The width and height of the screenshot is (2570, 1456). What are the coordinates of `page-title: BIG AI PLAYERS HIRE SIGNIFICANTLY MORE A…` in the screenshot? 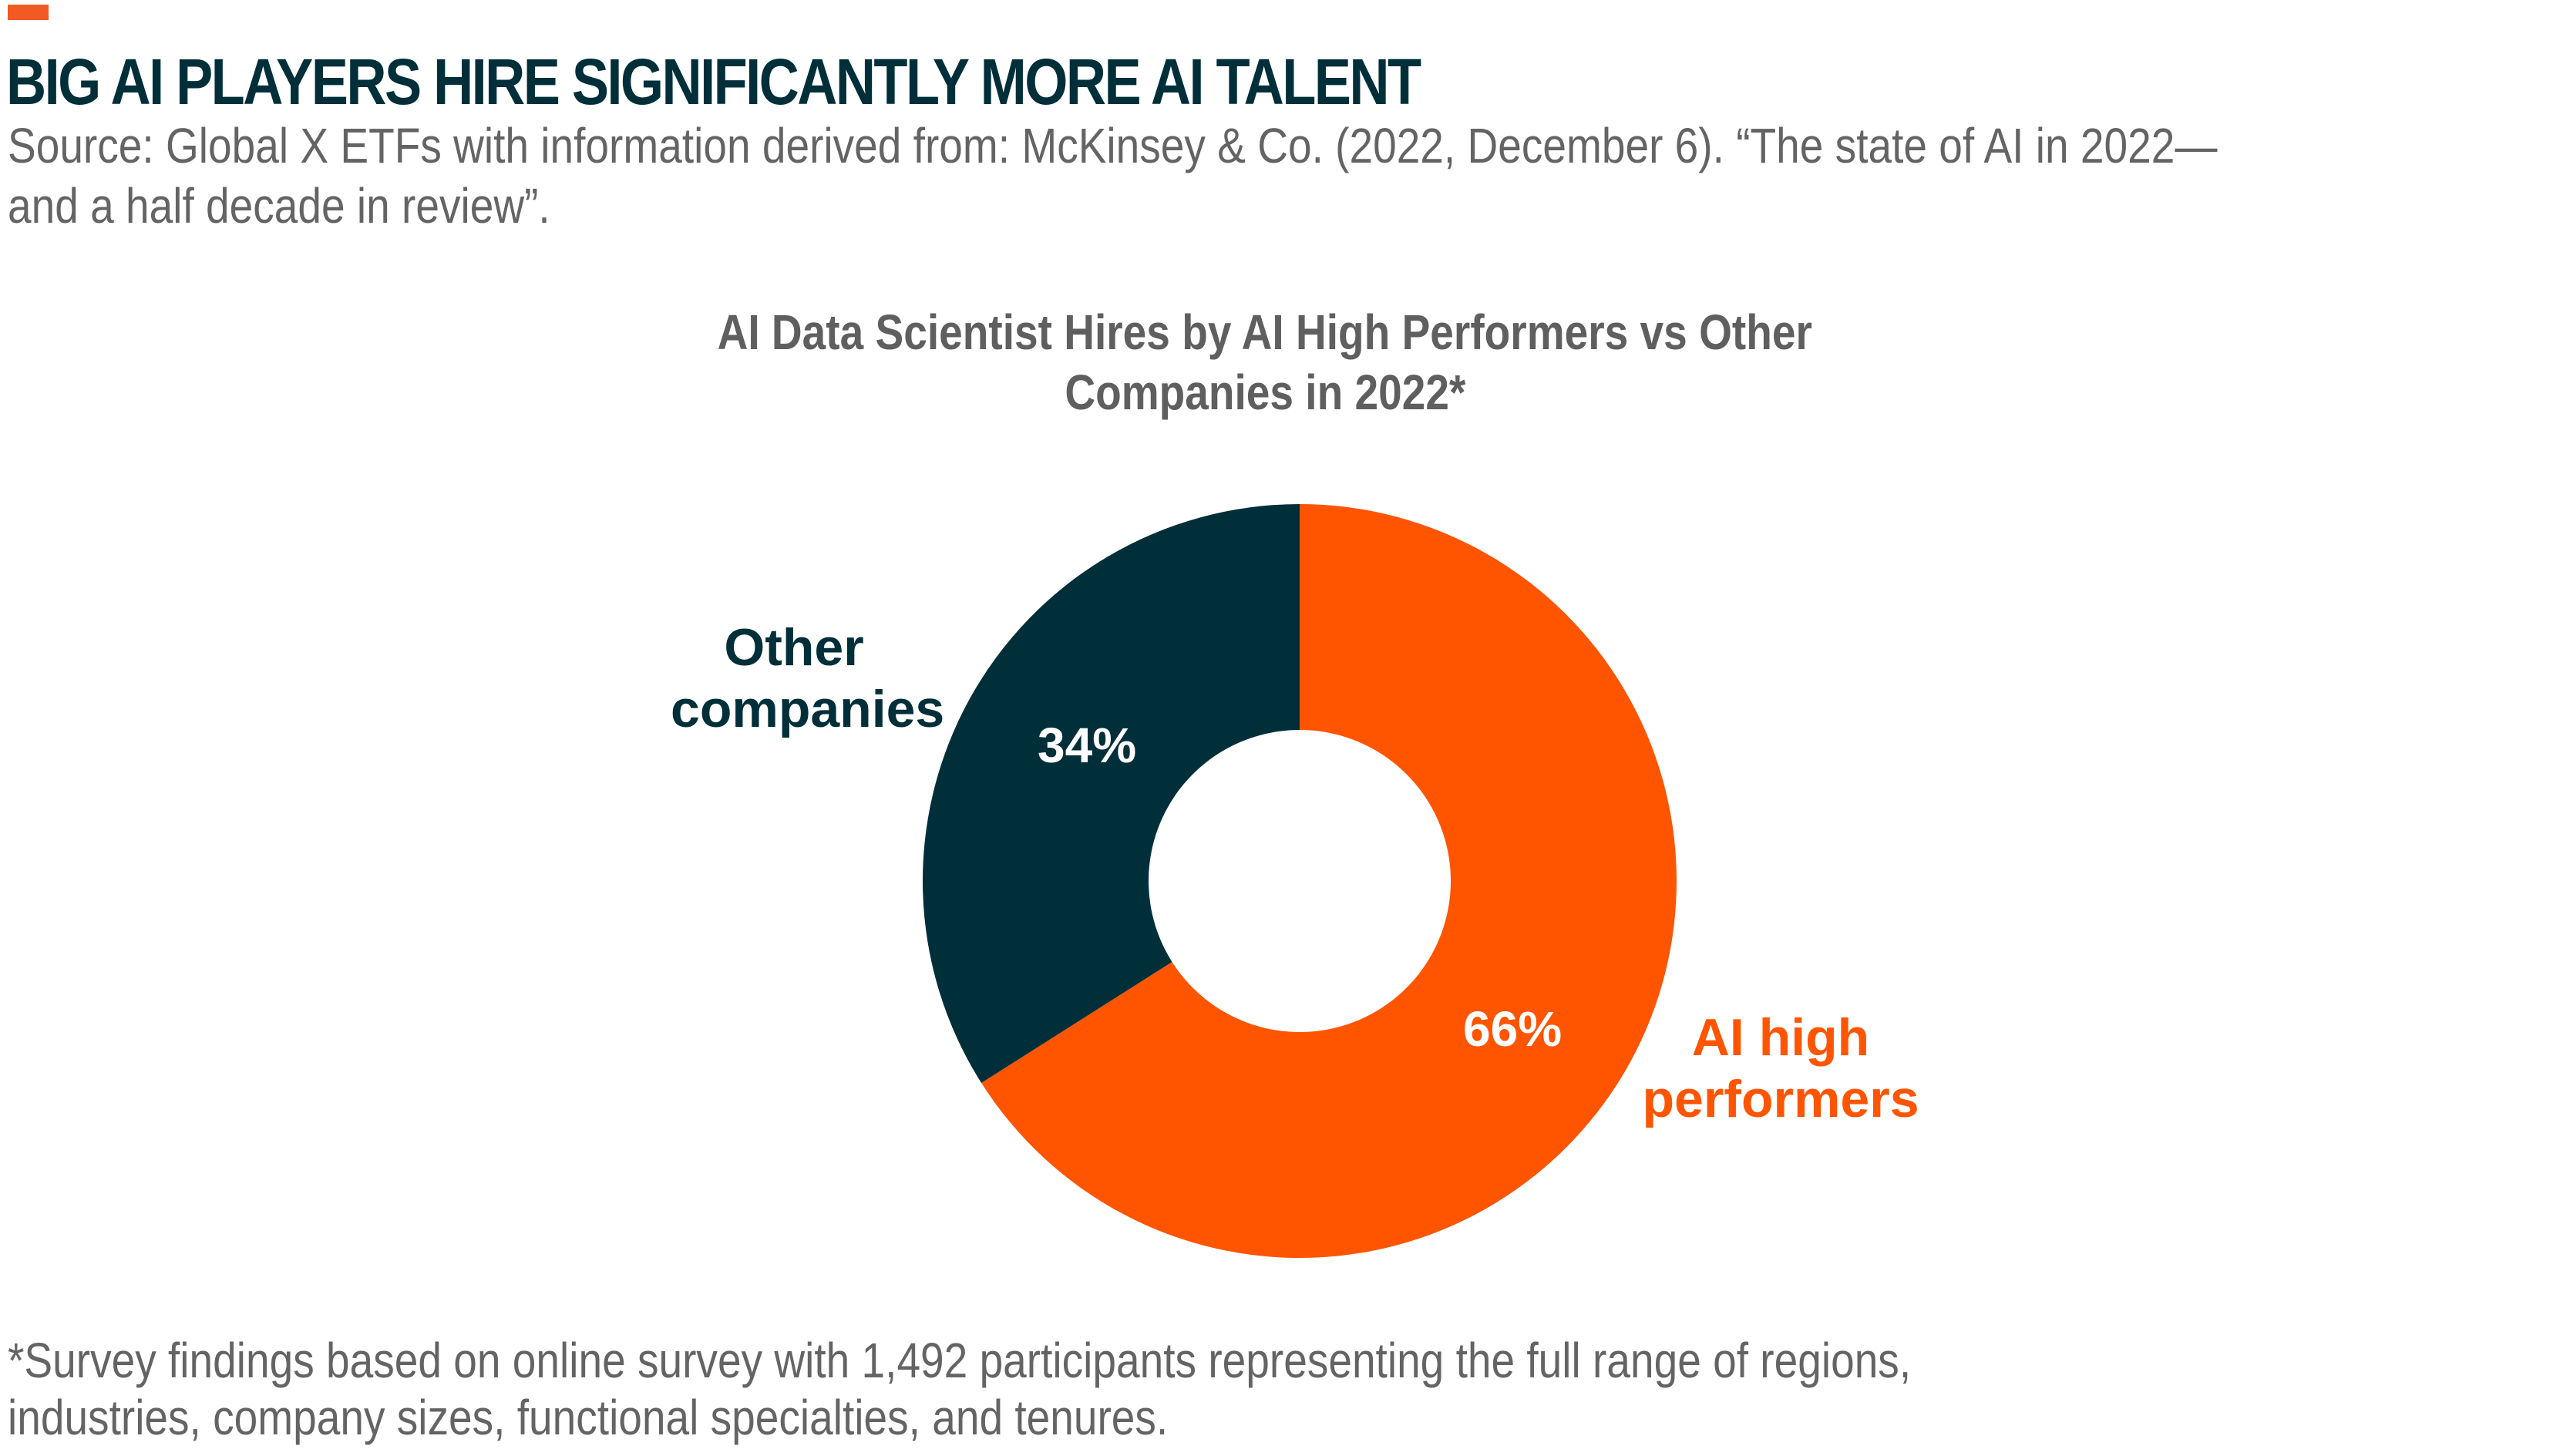 It's located at (713, 81).